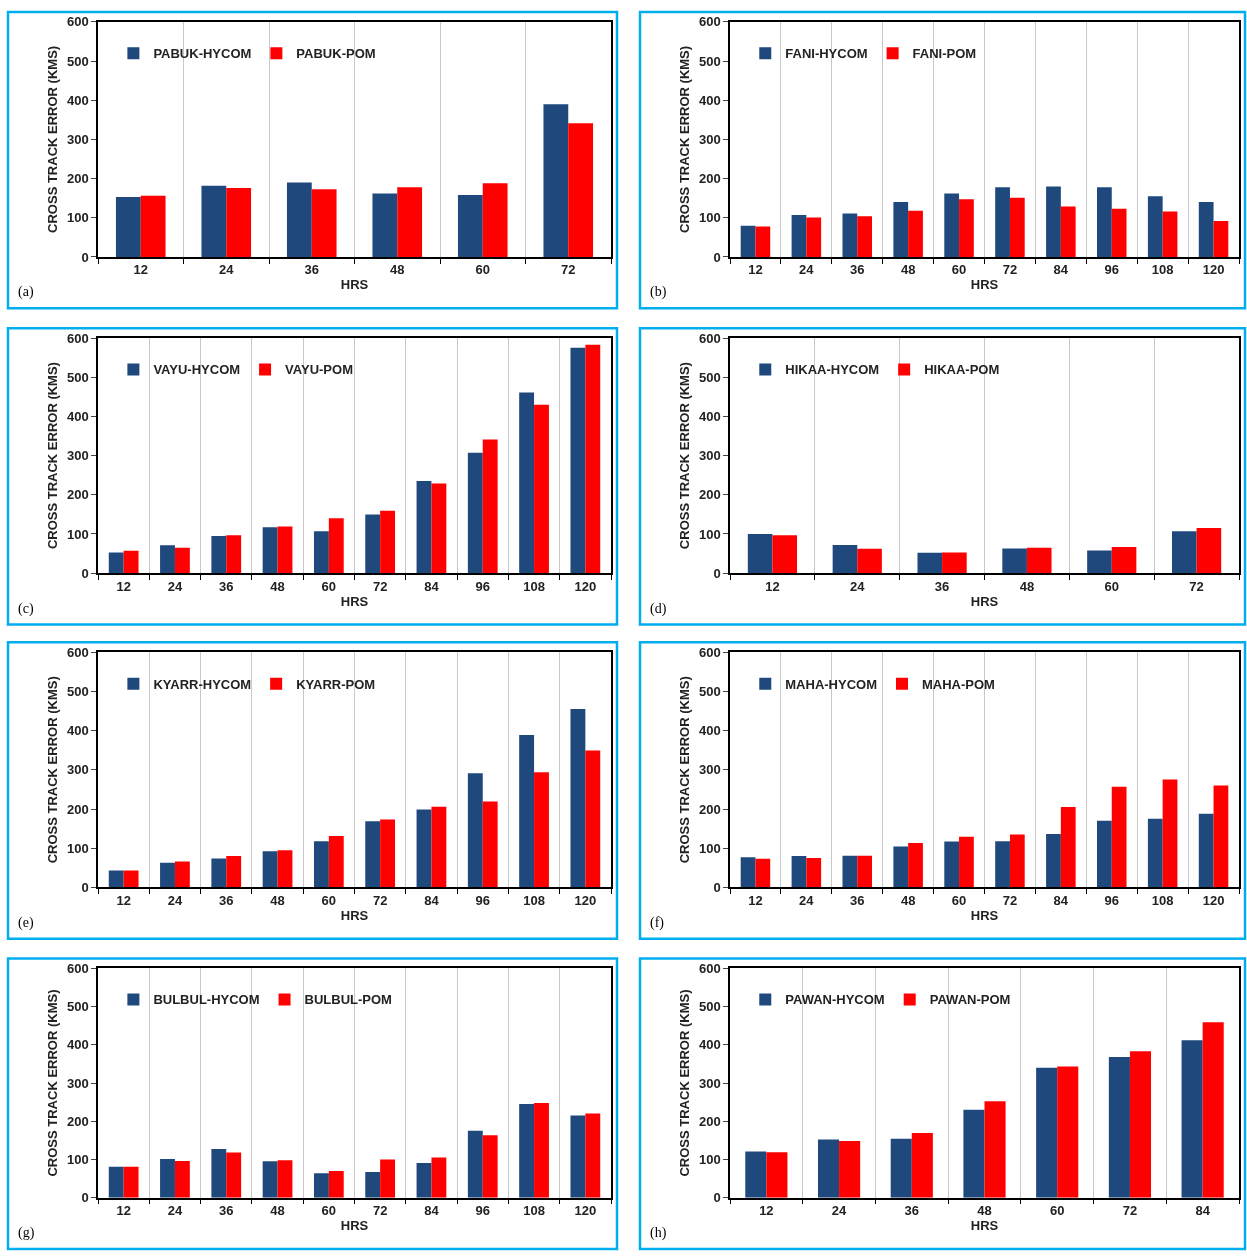  I want to click on y-tick-label: 500, so click(77, 691).